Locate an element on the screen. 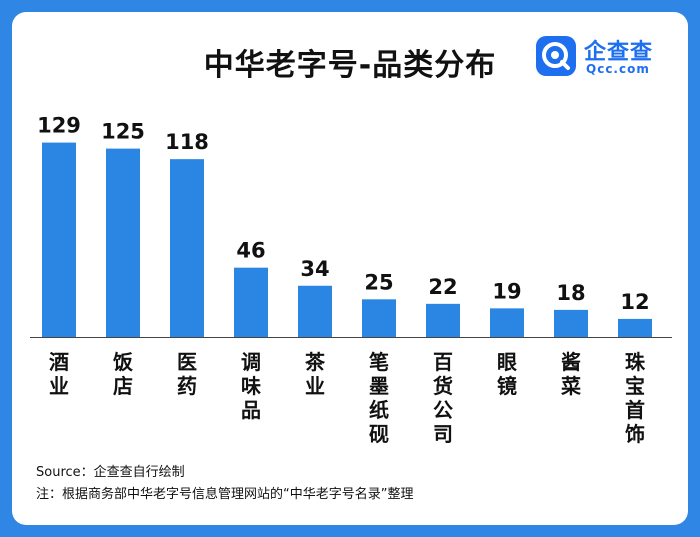 This screenshot has width=700, height=537. category-label-3: 调味品 is located at coordinates (251, 386).